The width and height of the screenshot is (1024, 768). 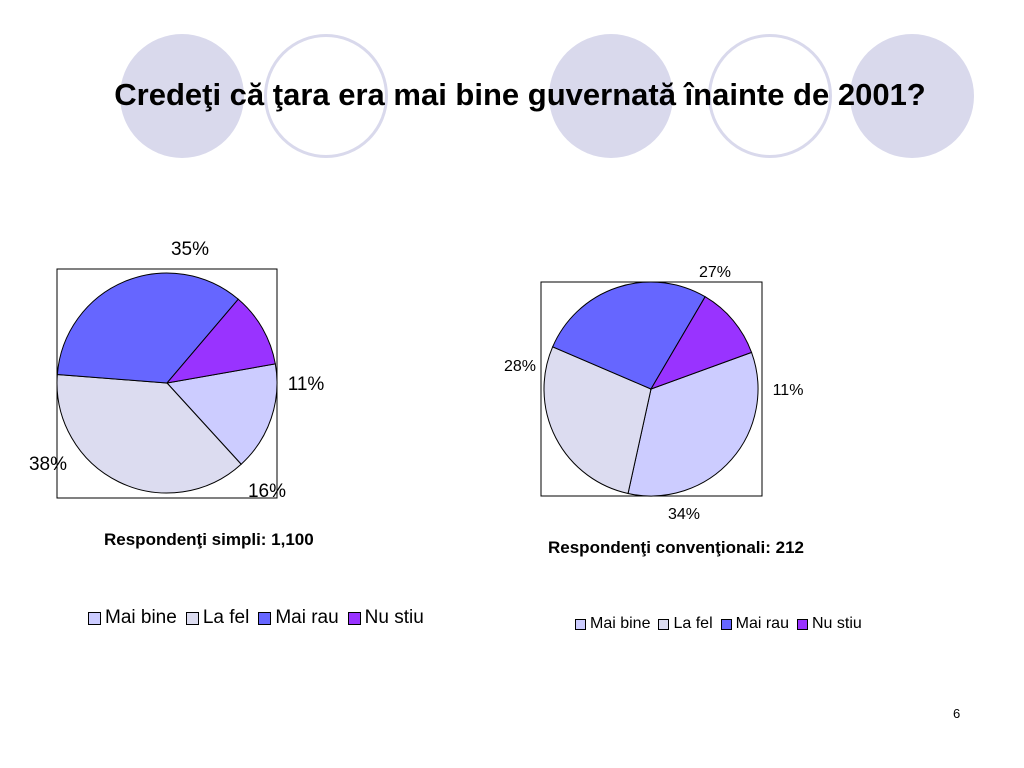 What do you see at coordinates (957, 713) in the screenshot?
I see `page-number: 6` at bounding box center [957, 713].